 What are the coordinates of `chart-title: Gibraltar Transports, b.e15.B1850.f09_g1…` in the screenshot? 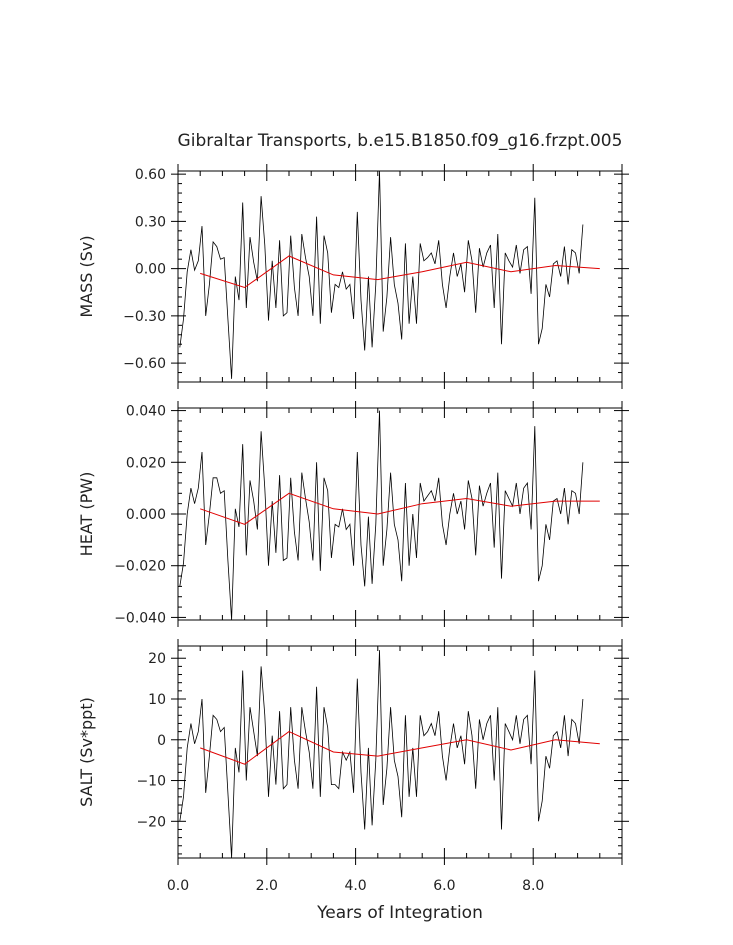 It's located at (400, 141).